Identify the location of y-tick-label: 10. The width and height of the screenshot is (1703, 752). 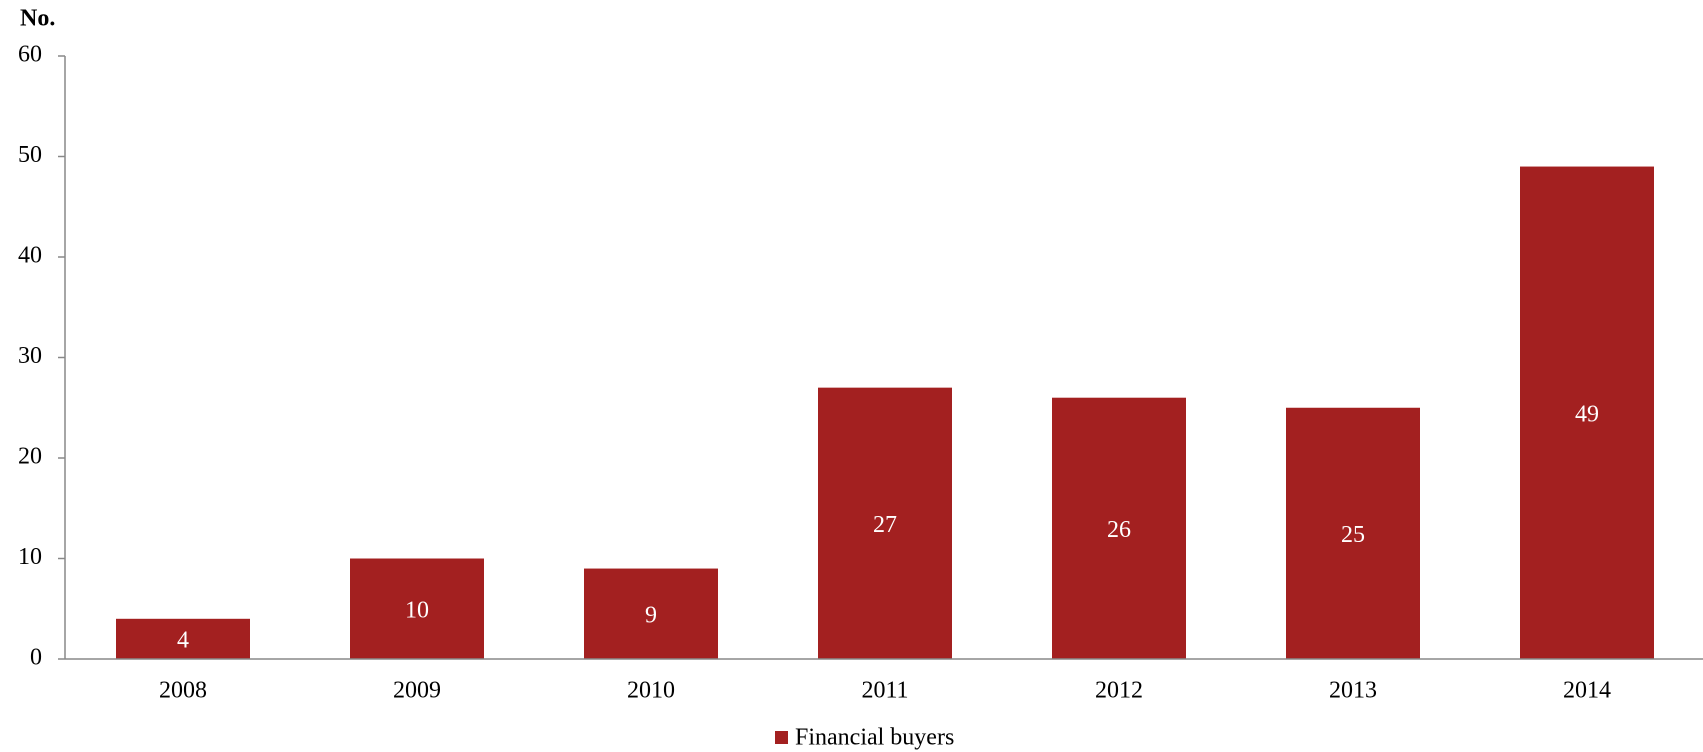
(30, 557).